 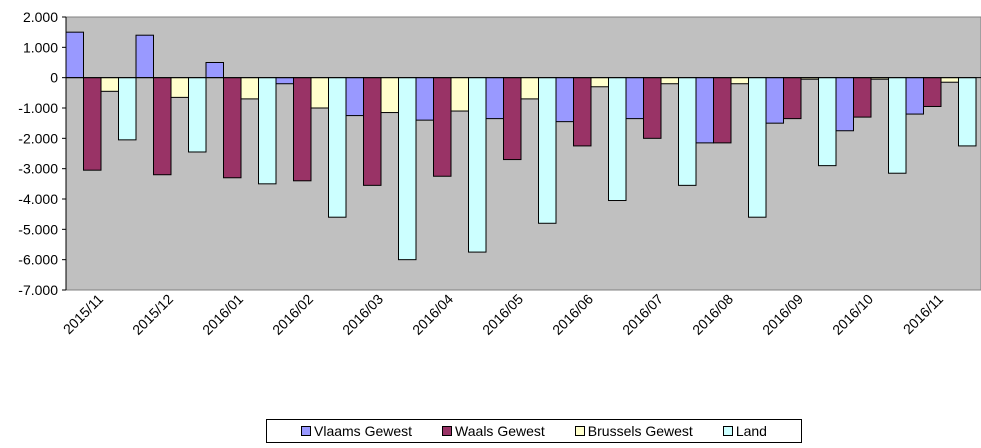 I want to click on legend-item-waals-gewest: Waals Gewest, so click(x=493, y=431).